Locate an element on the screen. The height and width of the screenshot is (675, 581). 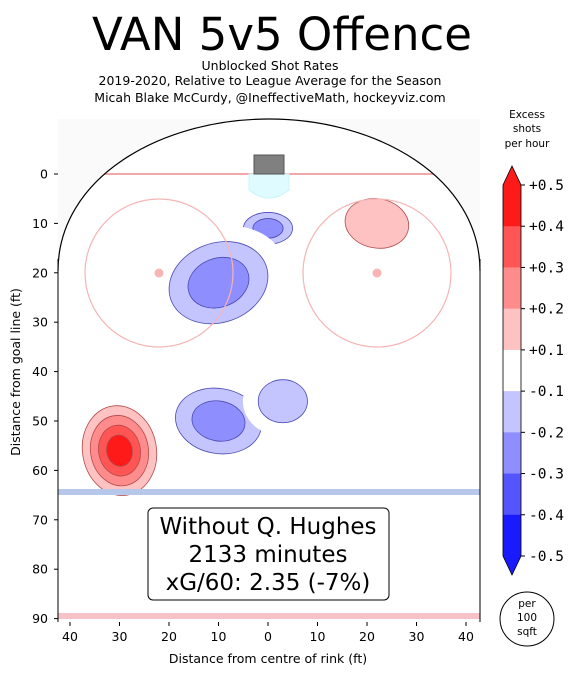
colorbar-tick-label: -0.4 is located at coordinates (546, 516).